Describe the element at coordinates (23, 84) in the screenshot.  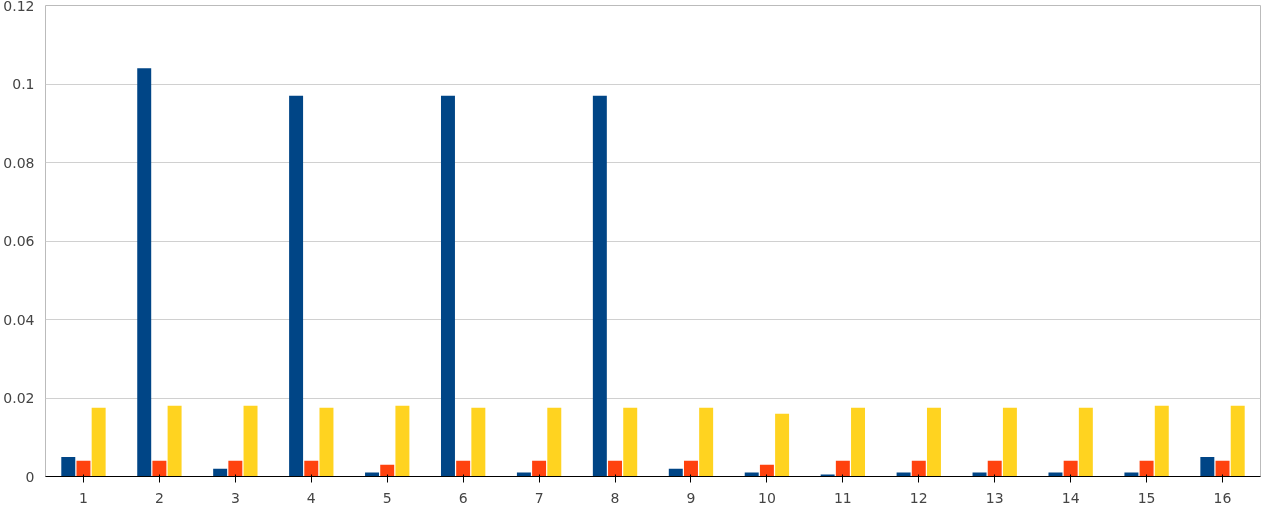
I see `y-tick-label: 0.1` at that location.